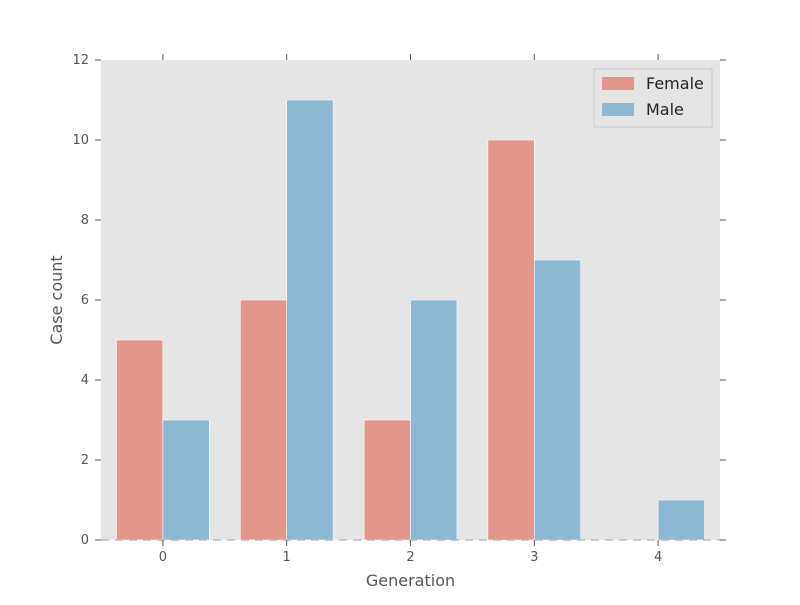  Describe the element at coordinates (163, 557) in the screenshot. I see `x-tick-label: 0` at that location.